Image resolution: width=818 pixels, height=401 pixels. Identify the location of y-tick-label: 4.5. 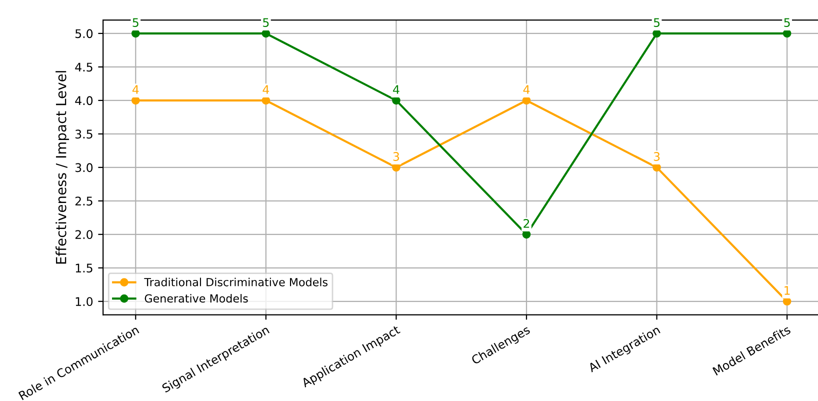
(83, 67).